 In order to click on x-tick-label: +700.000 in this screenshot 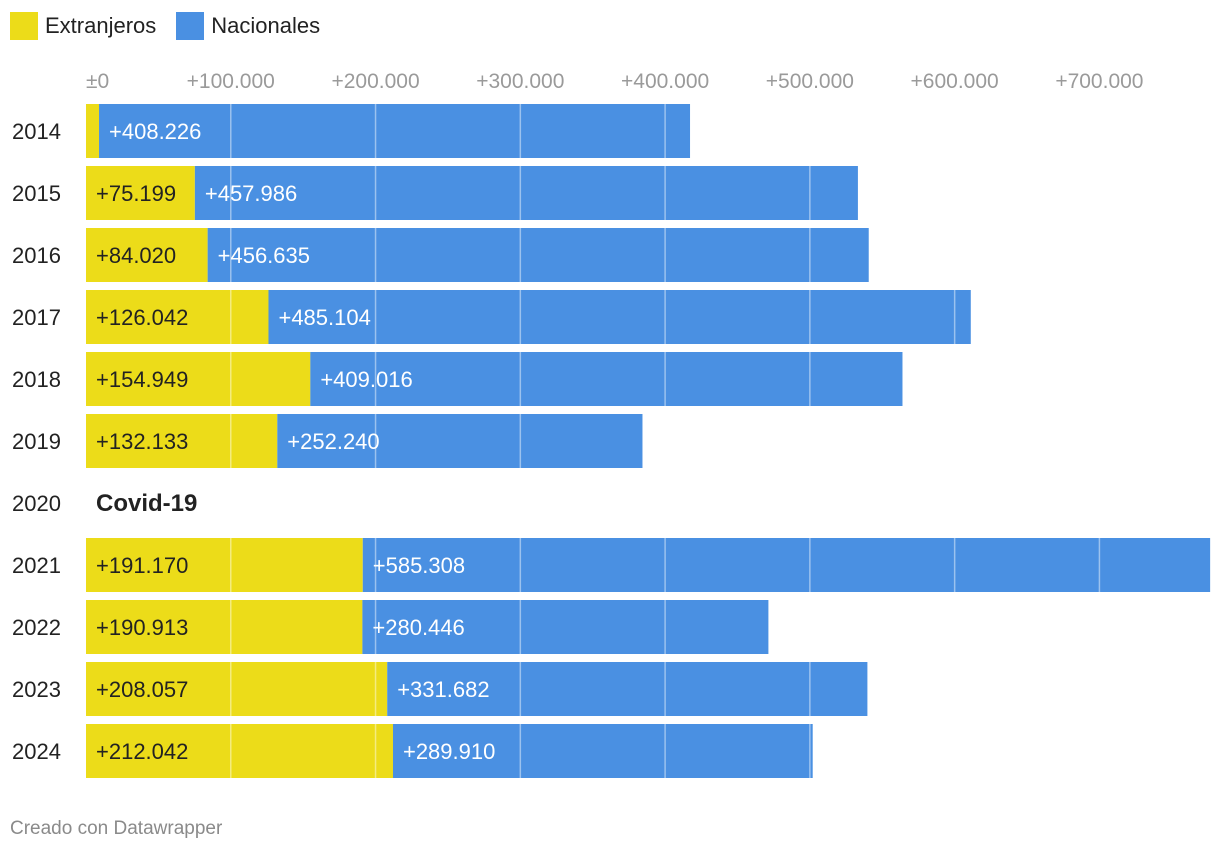, I will do `click(1099, 81)`.